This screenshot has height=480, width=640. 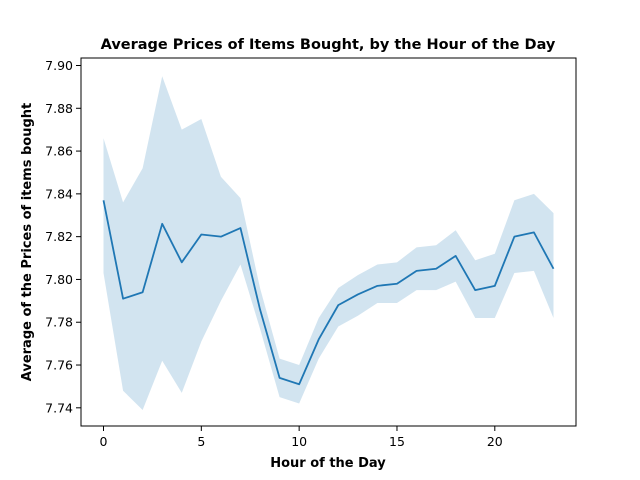 I want to click on y-tick-label: 7.86, so click(x=59, y=151).